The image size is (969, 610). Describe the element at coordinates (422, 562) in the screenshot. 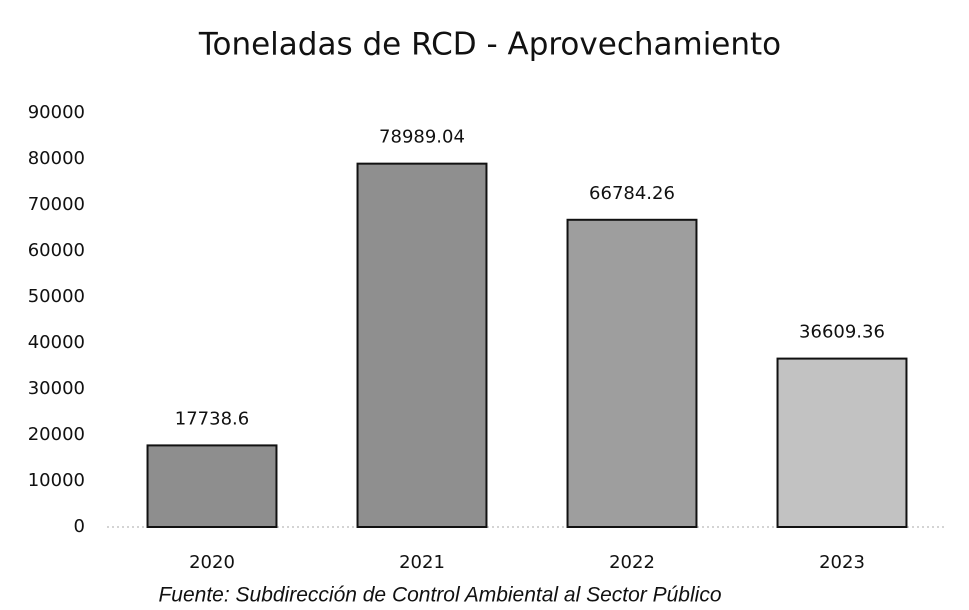

I see `x-tick-label: 2021` at that location.